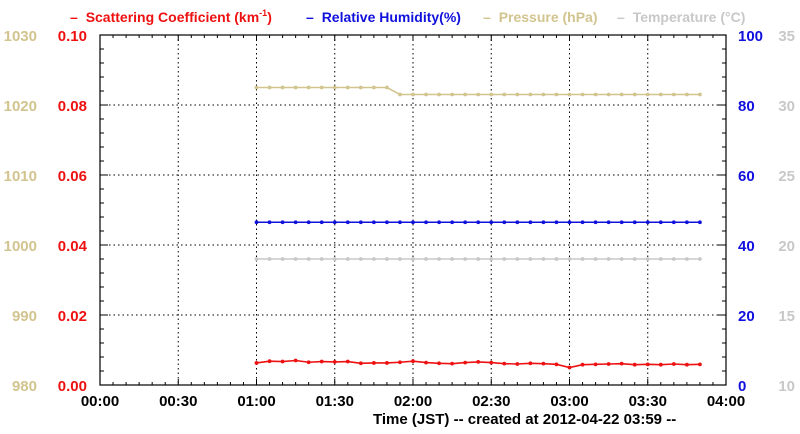  What do you see at coordinates (569, 401) in the screenshot?
I see `x-tick-label: 03:00` at bounding box center [569, 401].